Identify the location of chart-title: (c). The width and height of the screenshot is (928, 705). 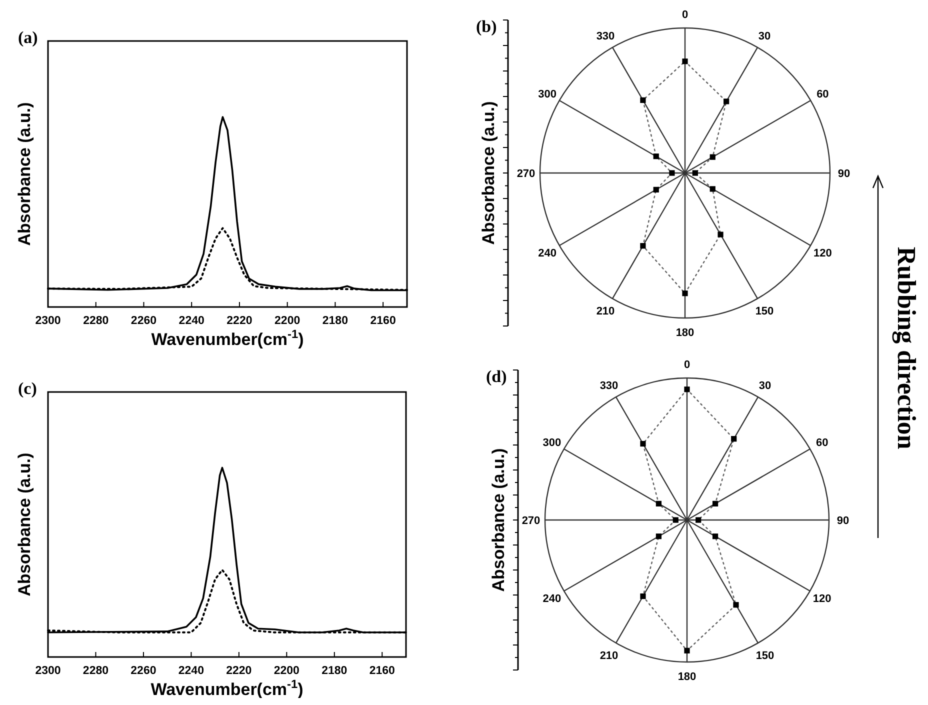
(27, 388).